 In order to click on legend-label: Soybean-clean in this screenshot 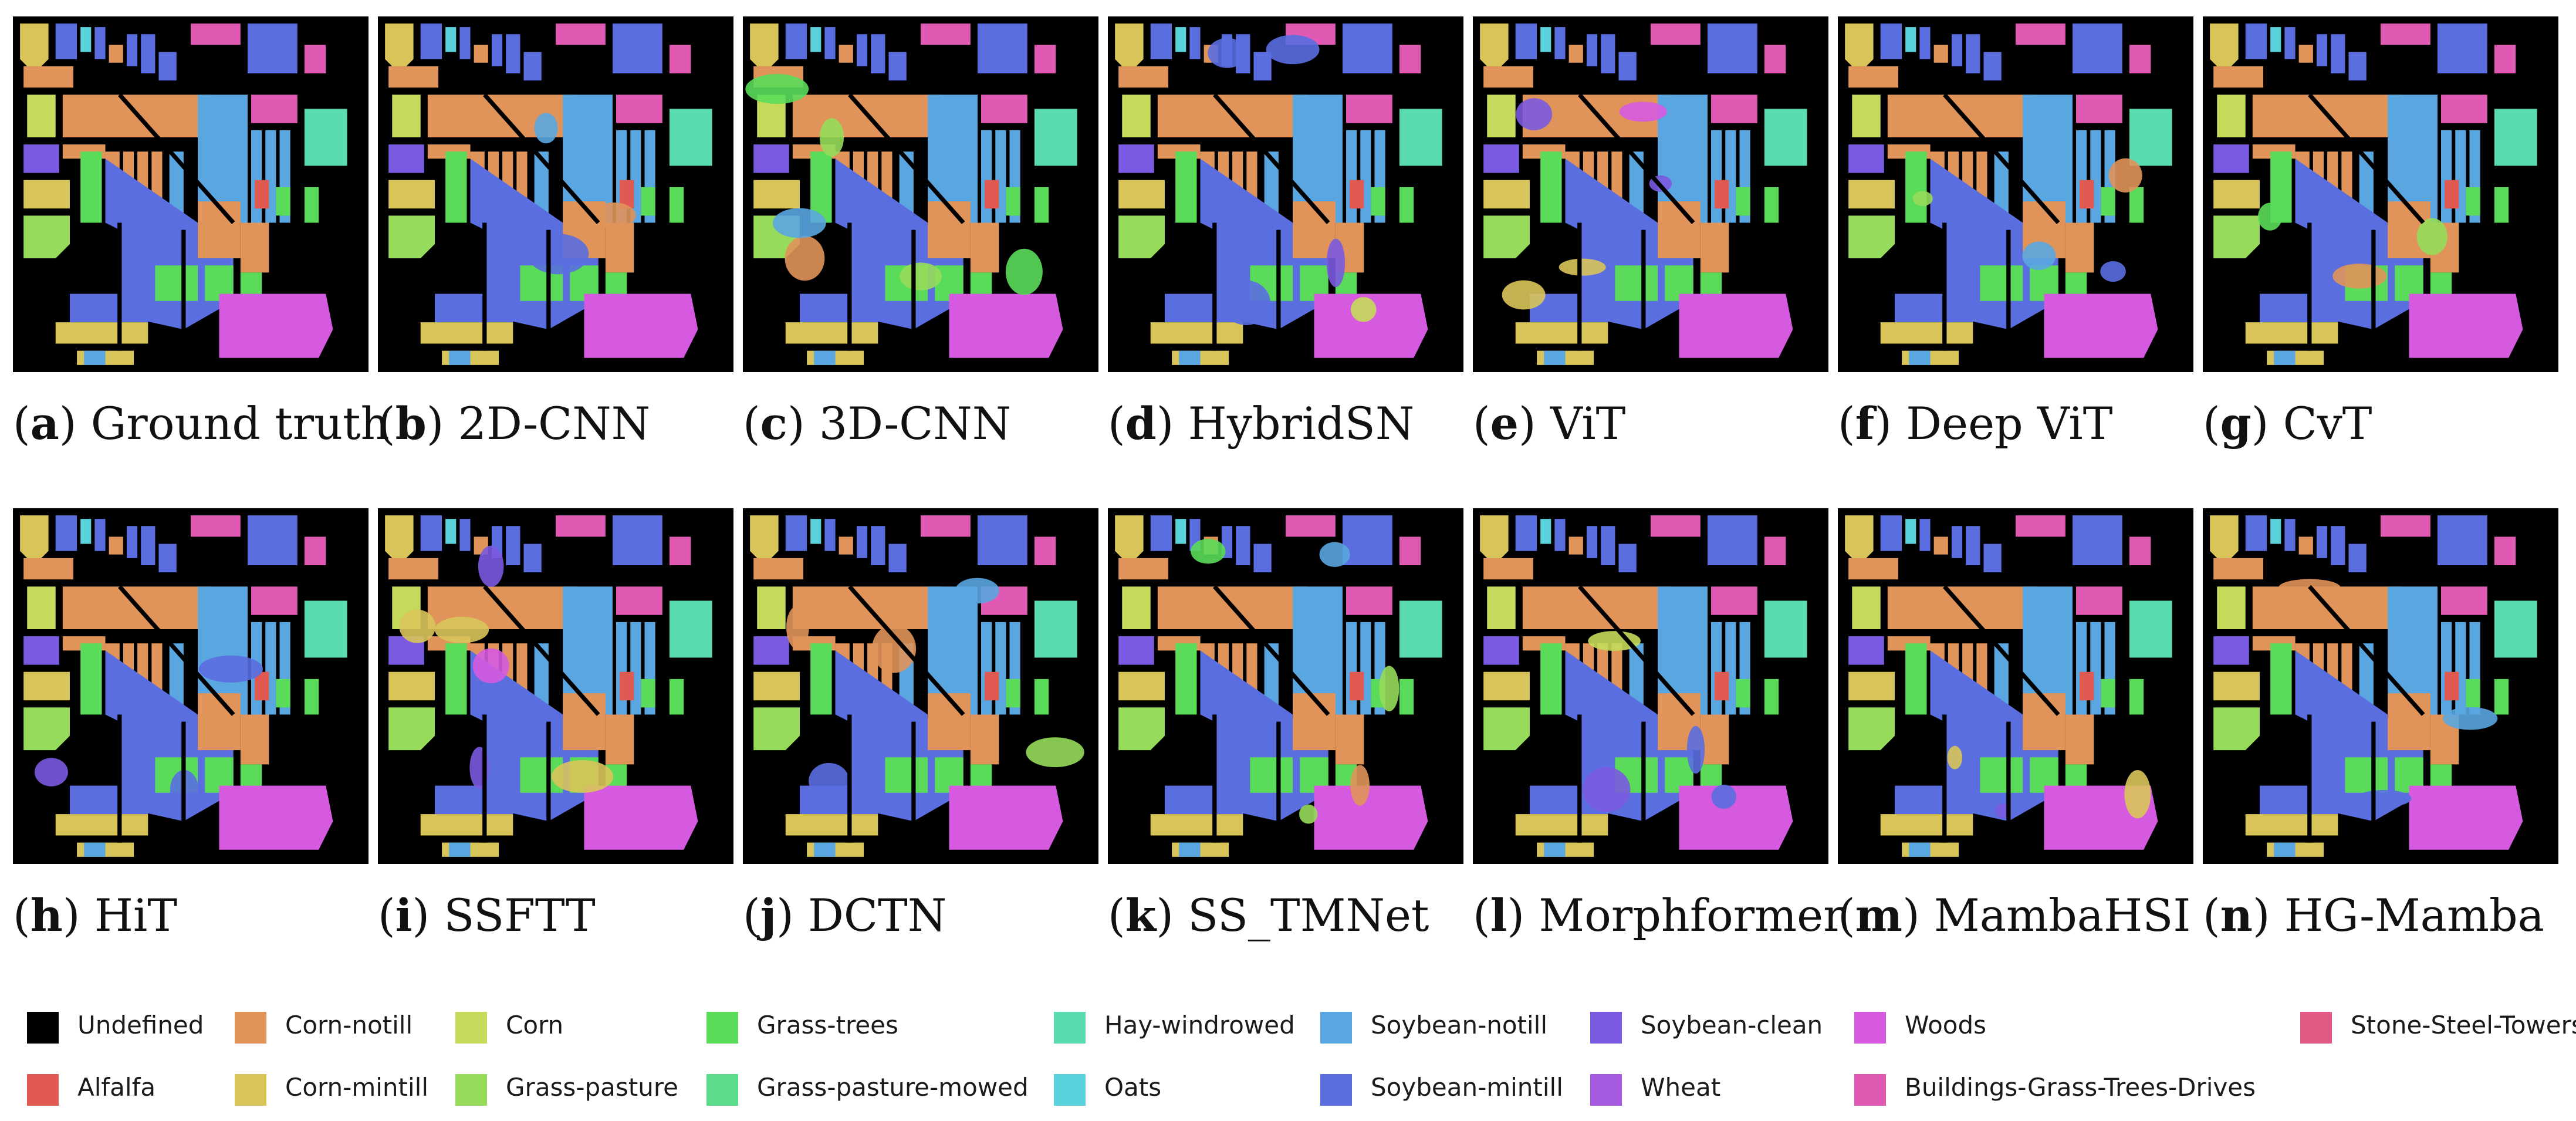, I will do `click(1732, 1025)`.